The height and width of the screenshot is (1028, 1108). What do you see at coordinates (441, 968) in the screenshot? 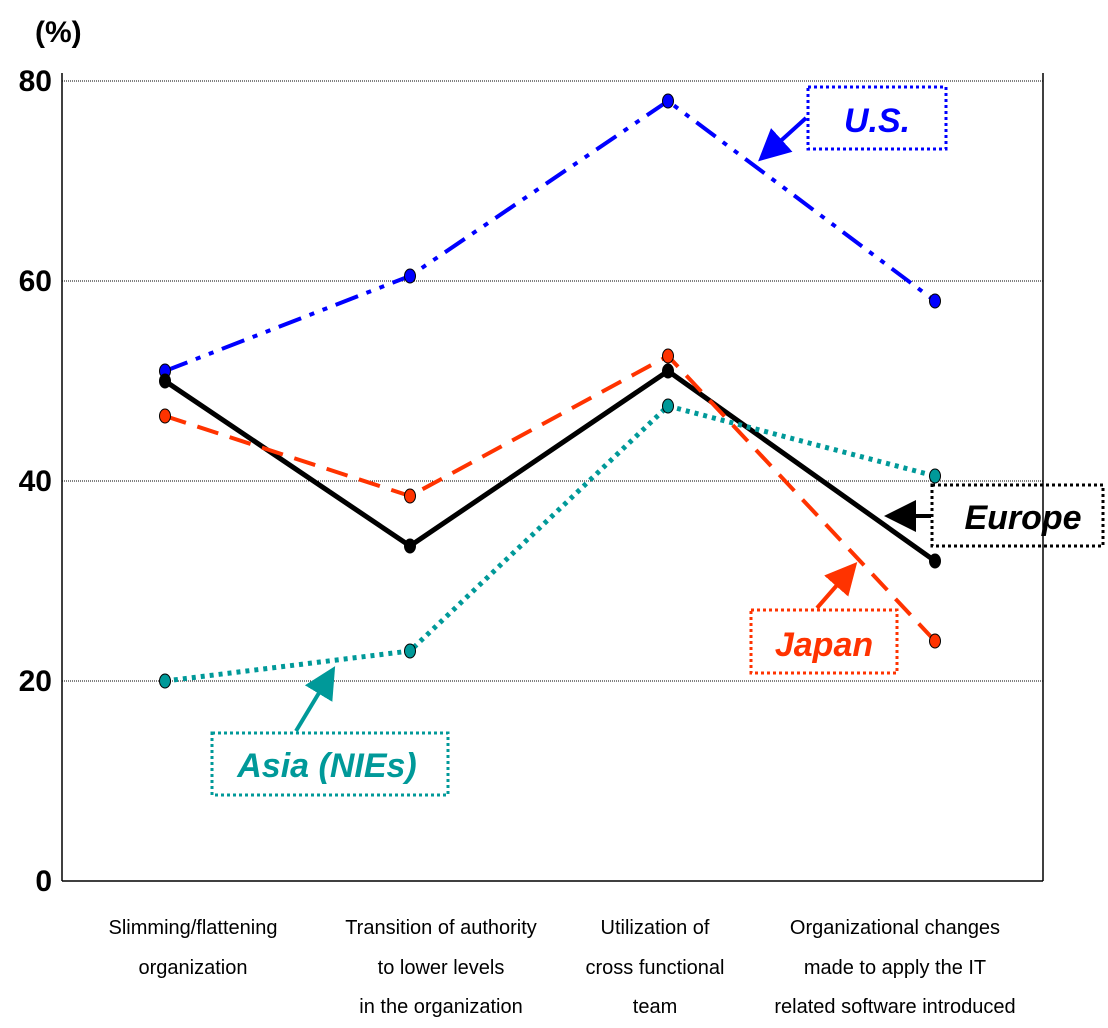
I see `category-label: to lower levels` at bounding box center [441, 968].